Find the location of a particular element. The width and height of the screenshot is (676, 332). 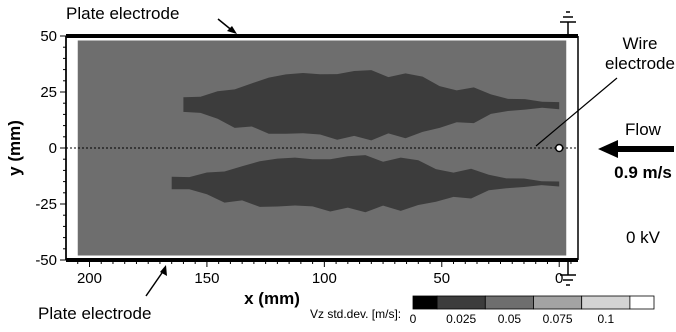

bottom-plate-arrow-head is located at coordinates (163, 270).